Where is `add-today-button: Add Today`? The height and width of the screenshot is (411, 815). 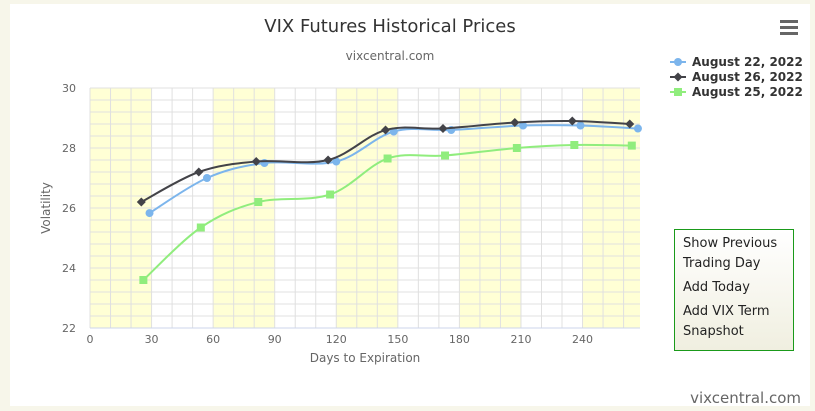
add-today-button: Add Today is located at coordinates (716, 287).